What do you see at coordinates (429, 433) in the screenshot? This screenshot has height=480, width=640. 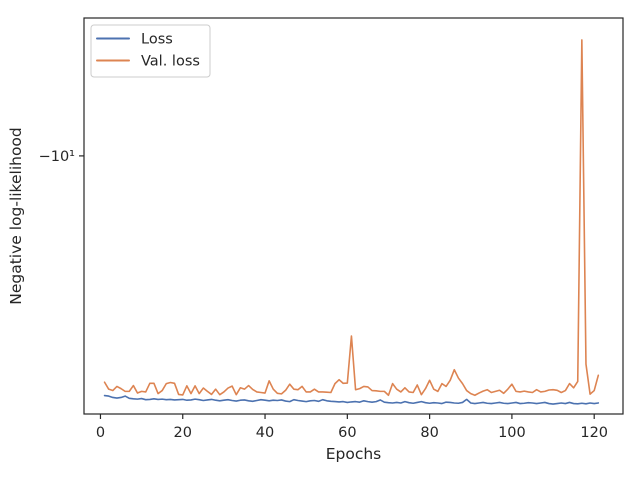 I see `x-tick-label: 80` at bounding box center [429, 433].